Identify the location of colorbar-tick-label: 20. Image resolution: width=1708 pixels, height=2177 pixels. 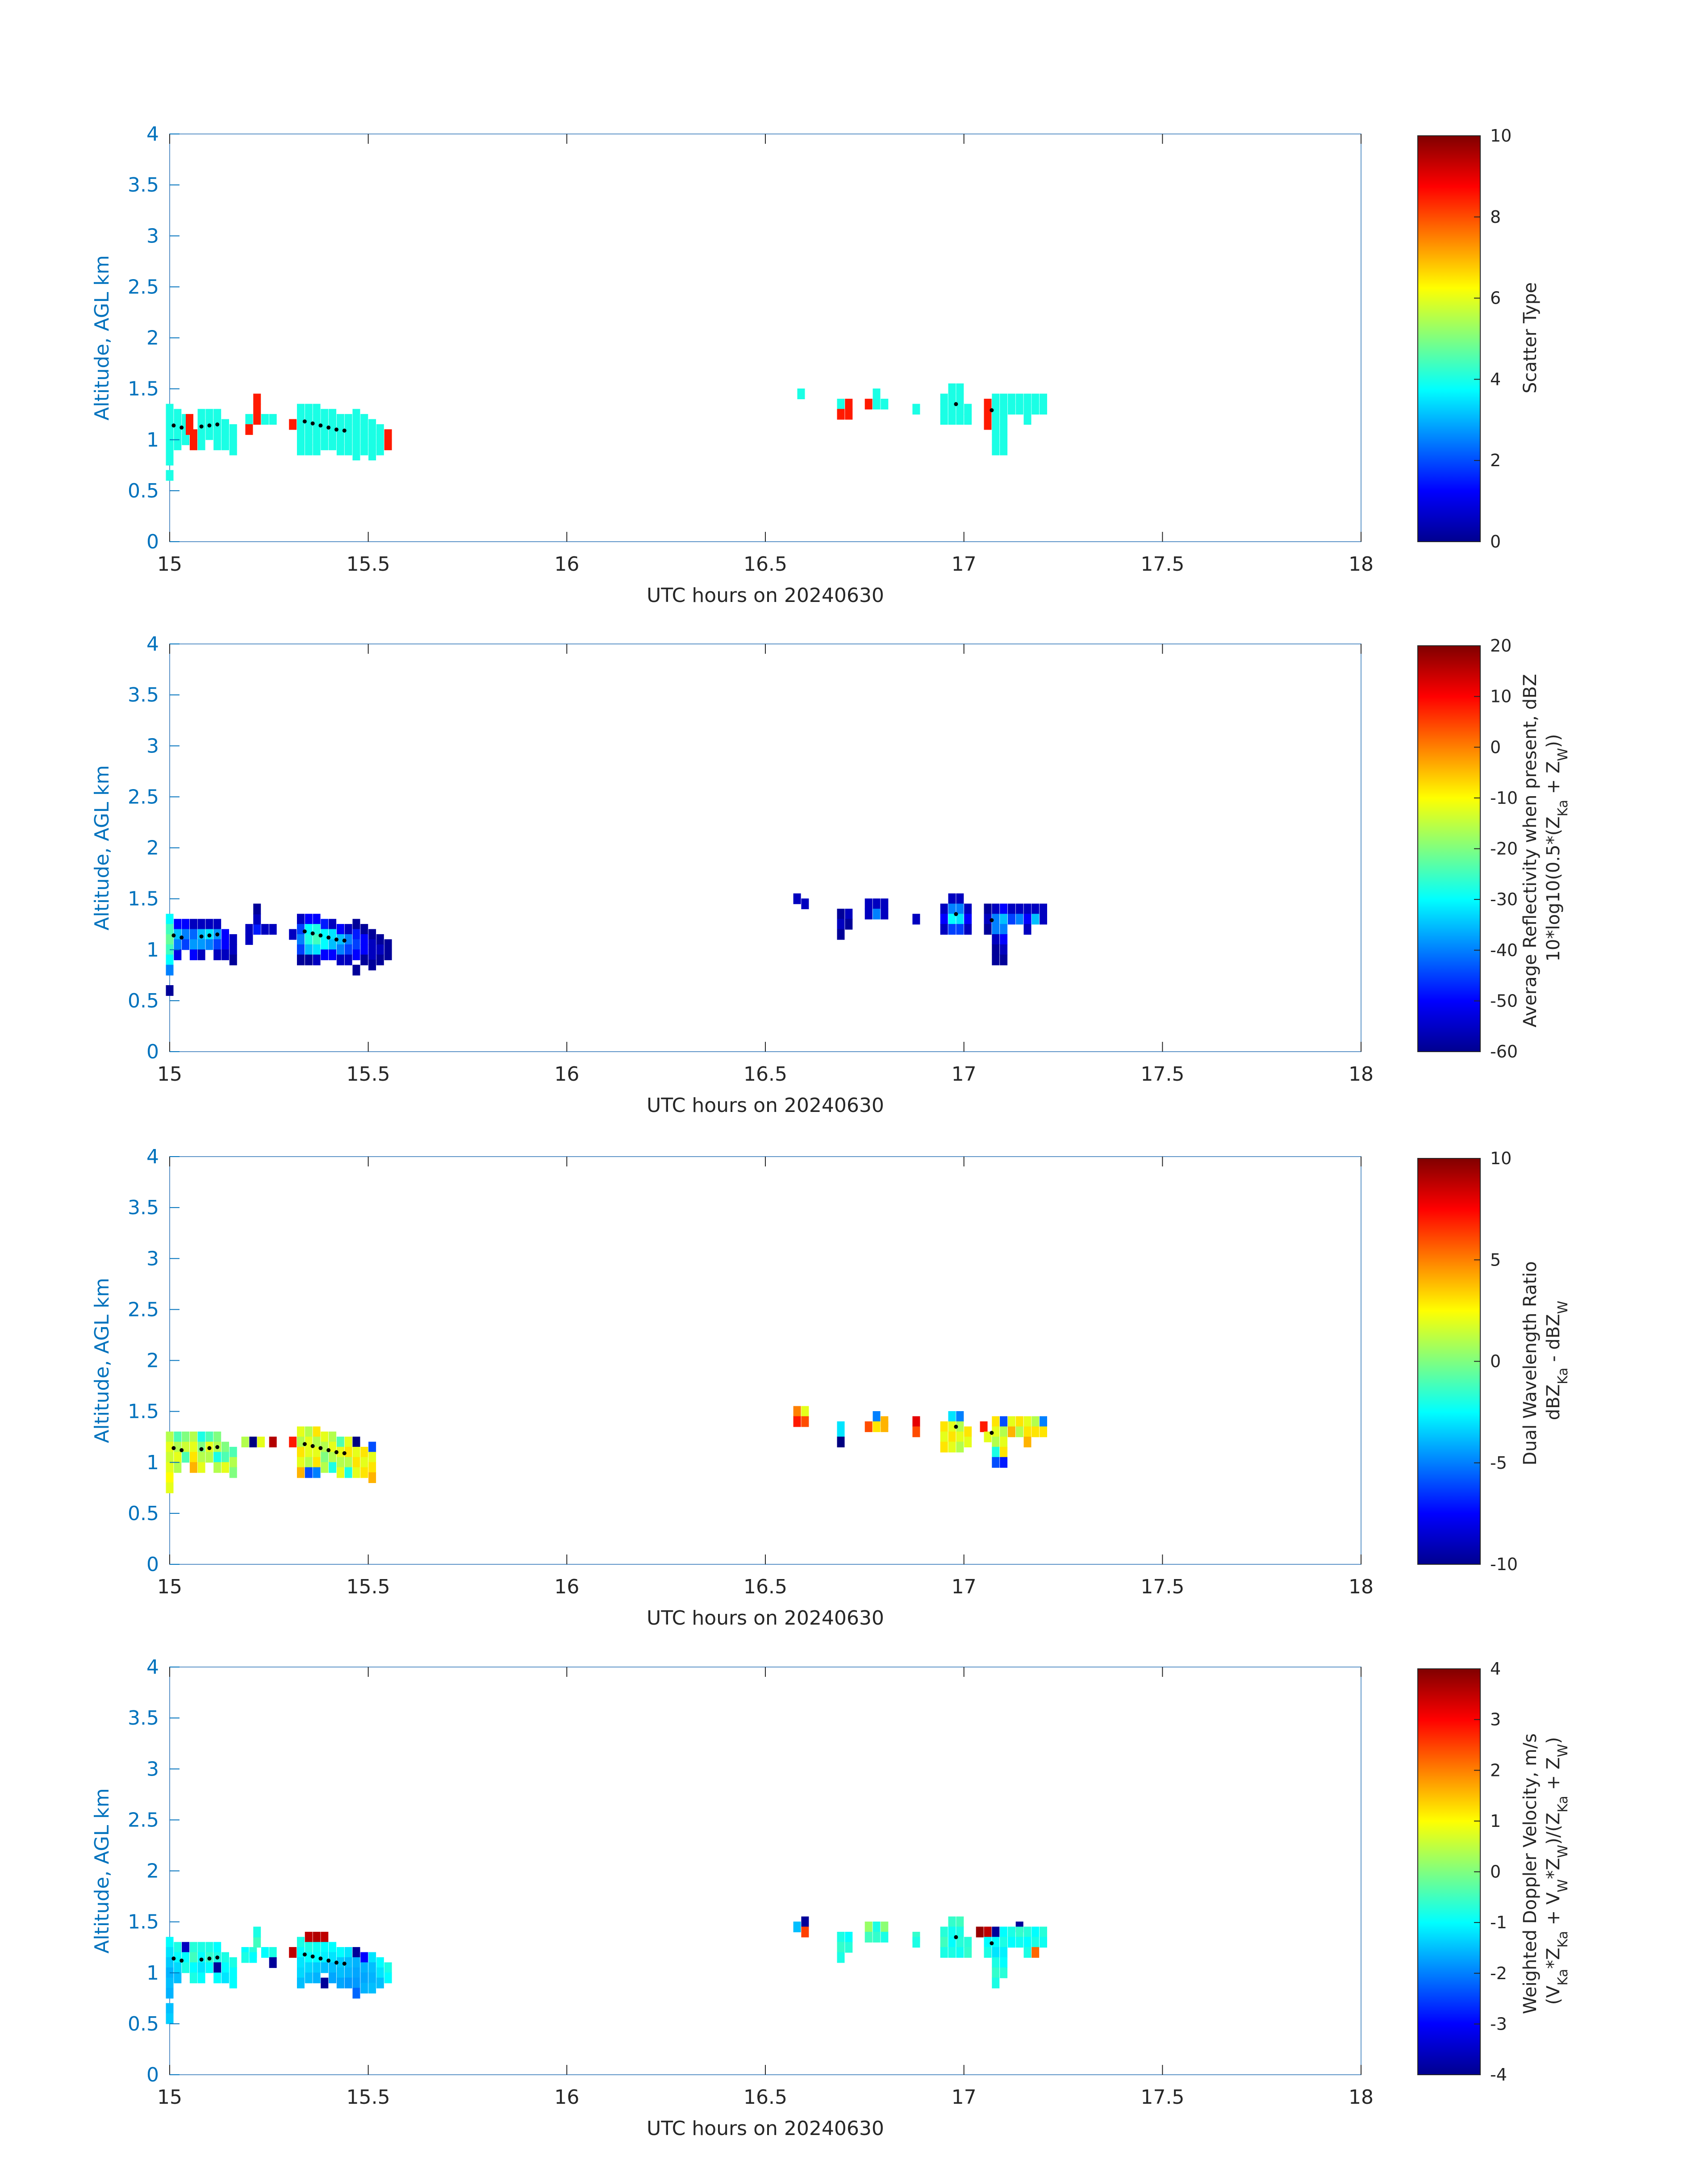
(1501, 646).